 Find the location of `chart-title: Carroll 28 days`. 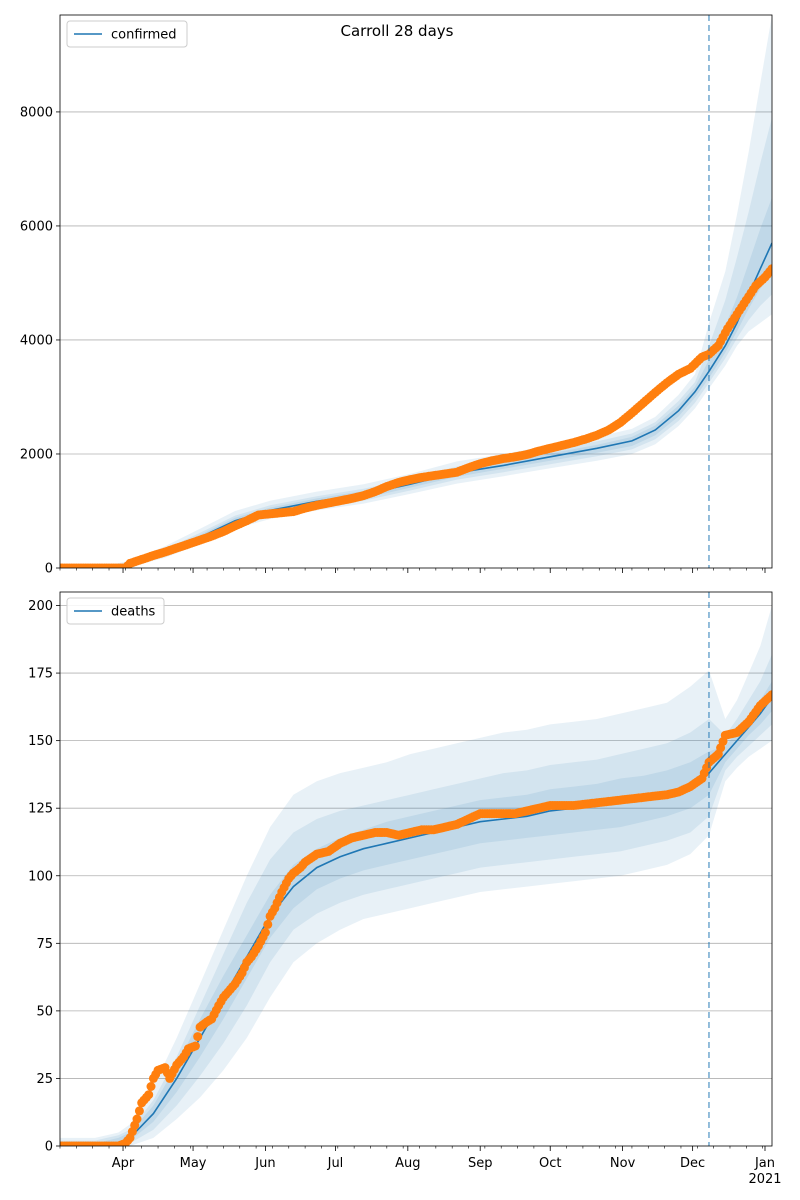

chart-title: Carroll 28 days is located at coordinates (397, 31).